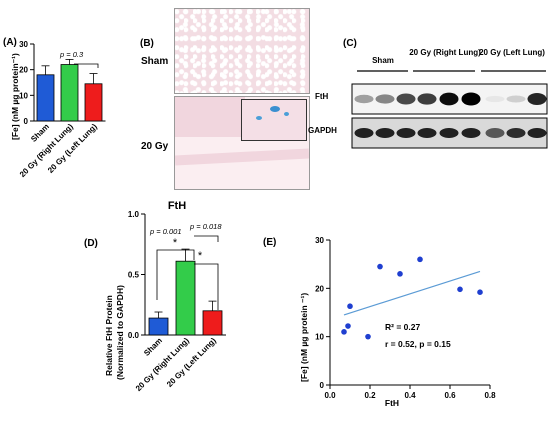 The height and width of the screenshot is (424, 550). Describe the element at coordinates (274, 120) in the screenshot. I see `zoom-inset` at that location.